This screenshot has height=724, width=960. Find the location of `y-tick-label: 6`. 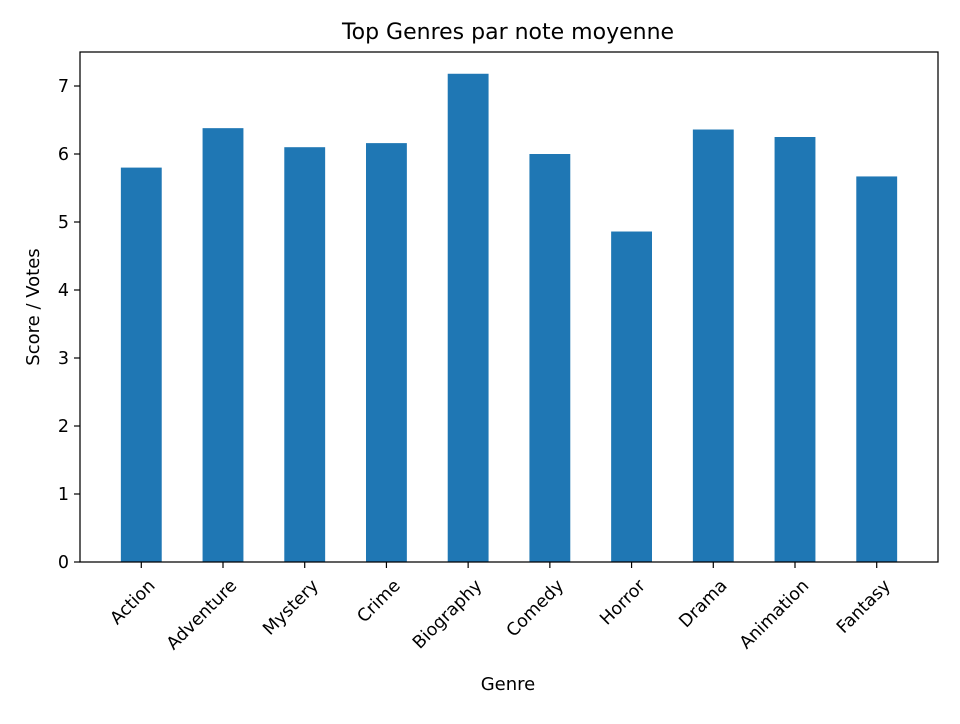

y-tick-label: 6 is located at coordinates (63, 155).